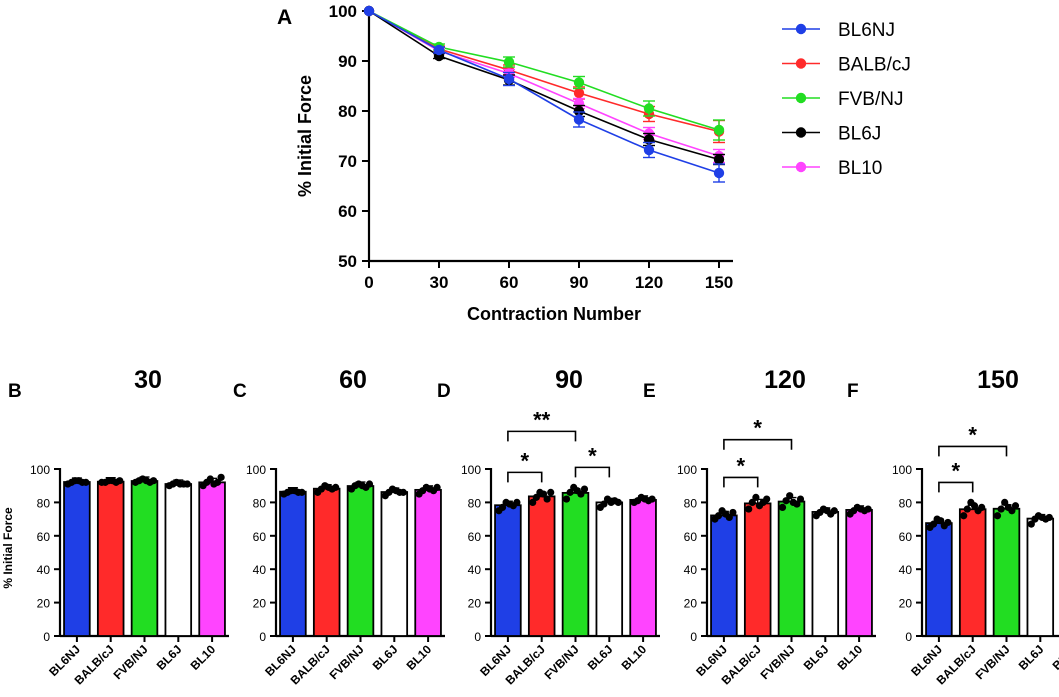  What do you see at coordinates (649, 282) in the screenshot?
I see `x-tick-label: 120` at bounding box center [649, 282].